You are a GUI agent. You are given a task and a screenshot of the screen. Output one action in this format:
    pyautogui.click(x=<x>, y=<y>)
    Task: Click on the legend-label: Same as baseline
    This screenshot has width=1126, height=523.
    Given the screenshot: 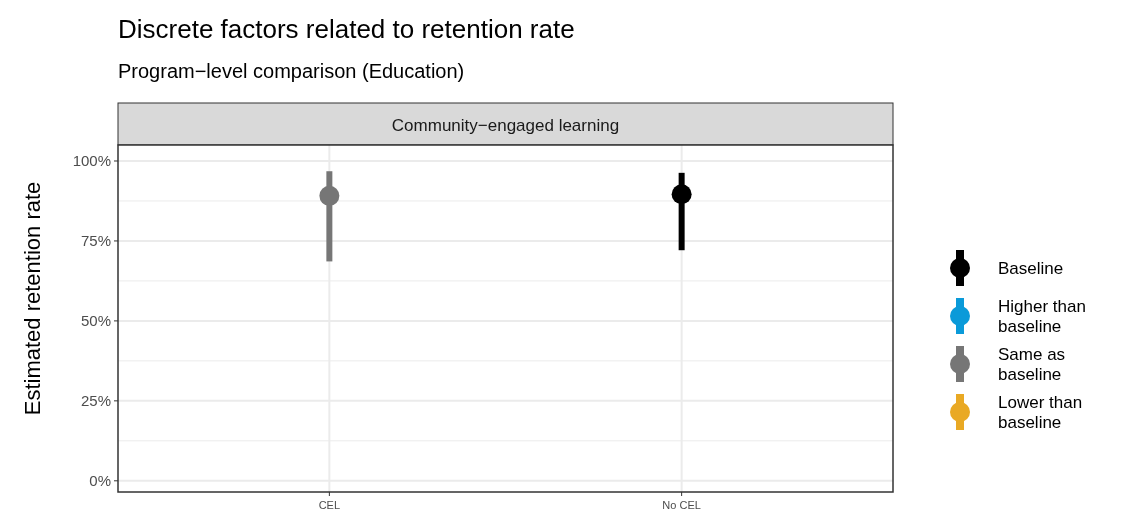 What is the action you would take?
    pyautogui.click(x=1032, y=364)
    